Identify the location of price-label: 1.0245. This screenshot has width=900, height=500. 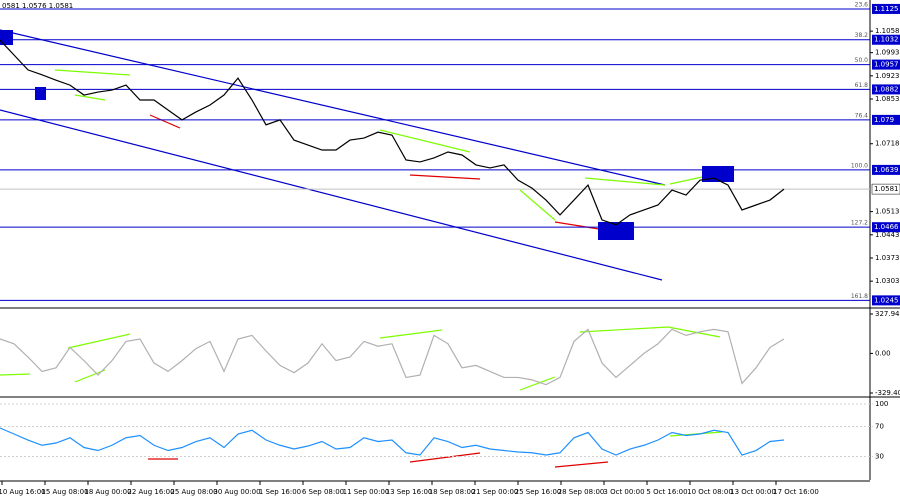
(886, 300).